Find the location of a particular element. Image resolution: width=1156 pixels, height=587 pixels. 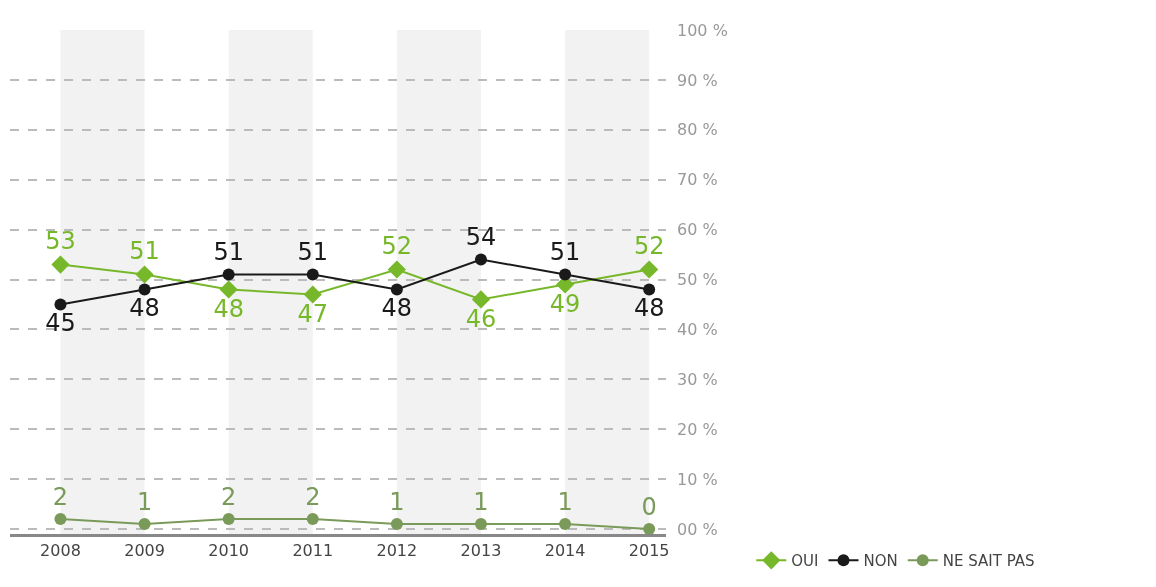

data-label: 45 is located at coordinates (60, 322).